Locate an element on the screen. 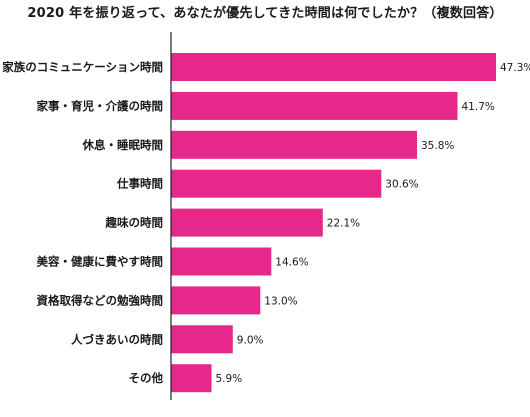  value-label: 13.0% is located at coordinates (280, 301).